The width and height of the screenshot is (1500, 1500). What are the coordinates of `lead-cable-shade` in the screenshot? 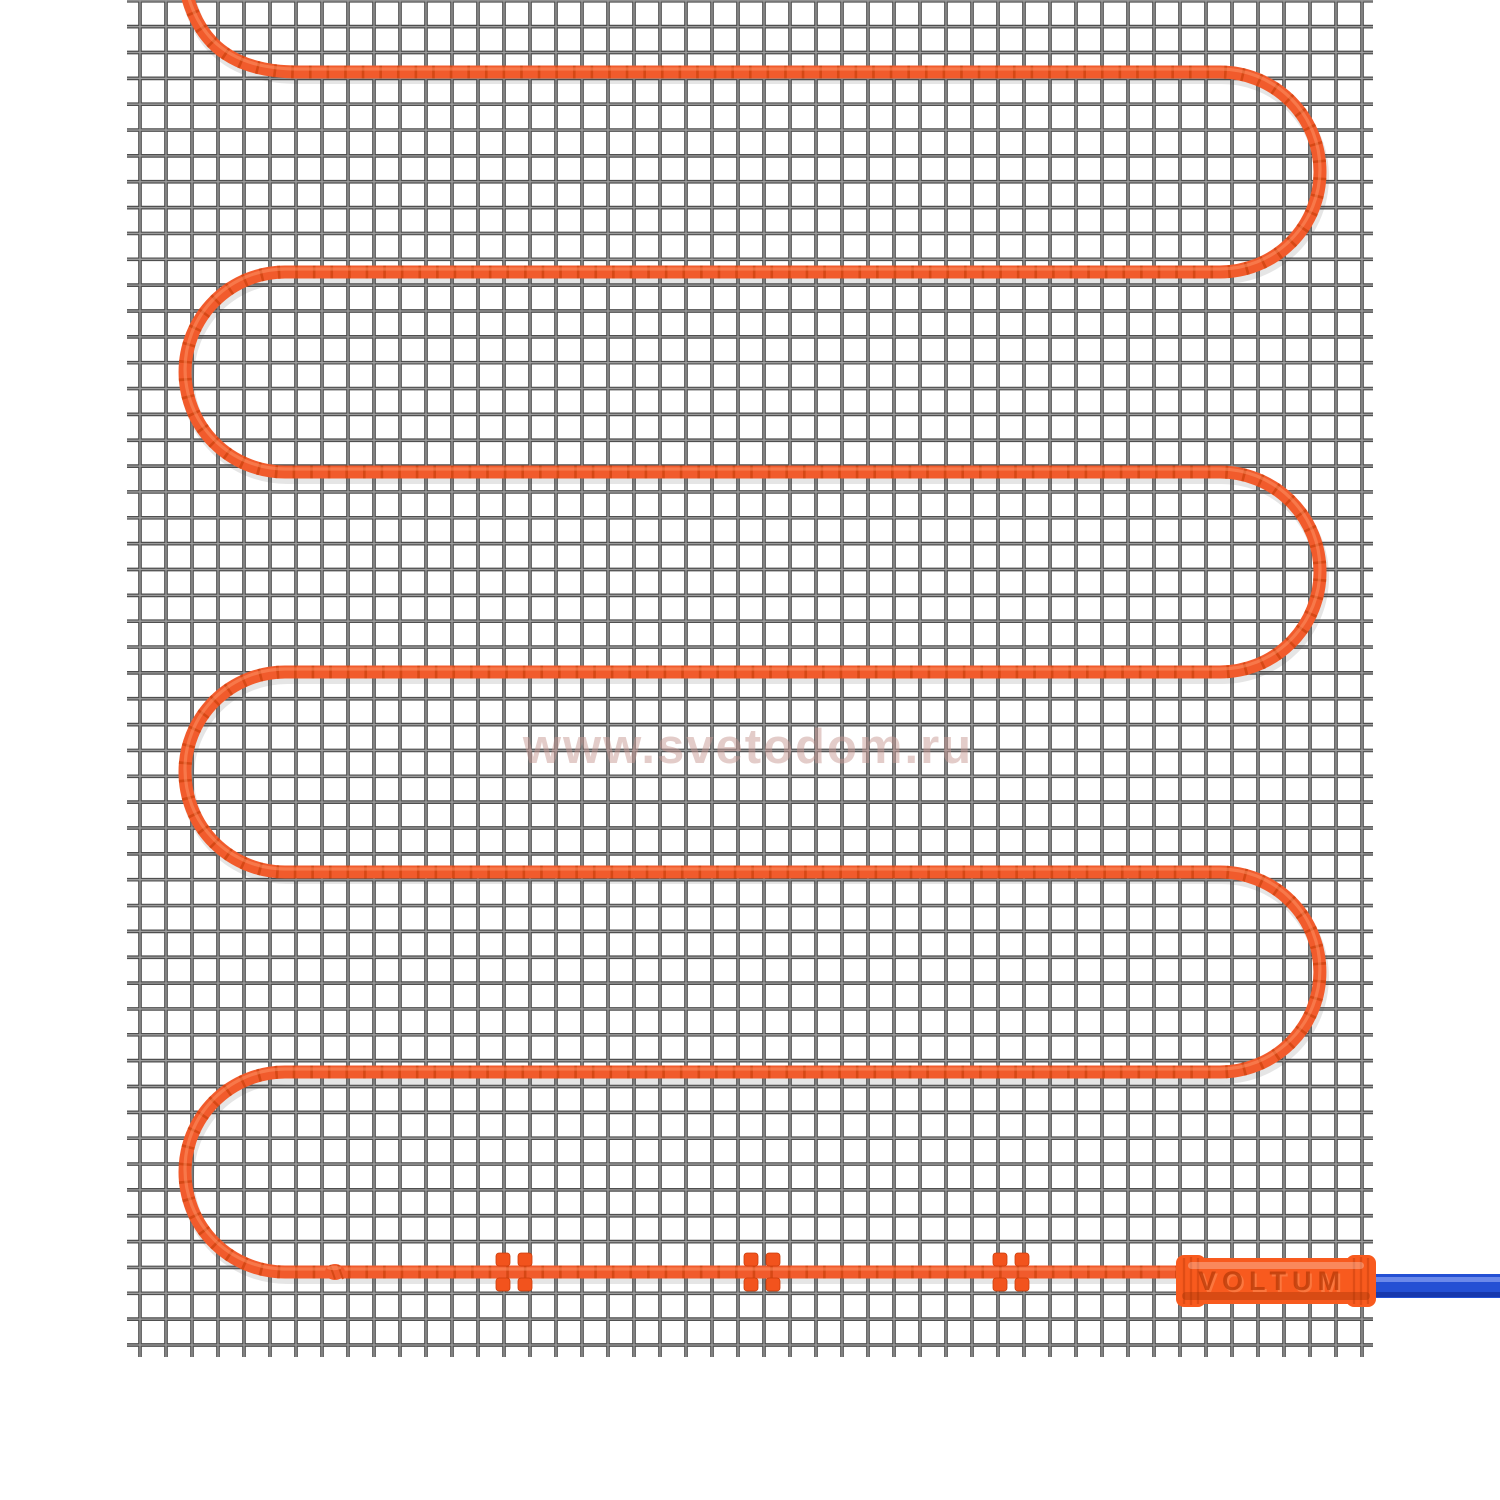 It's located at (1433, 1294).